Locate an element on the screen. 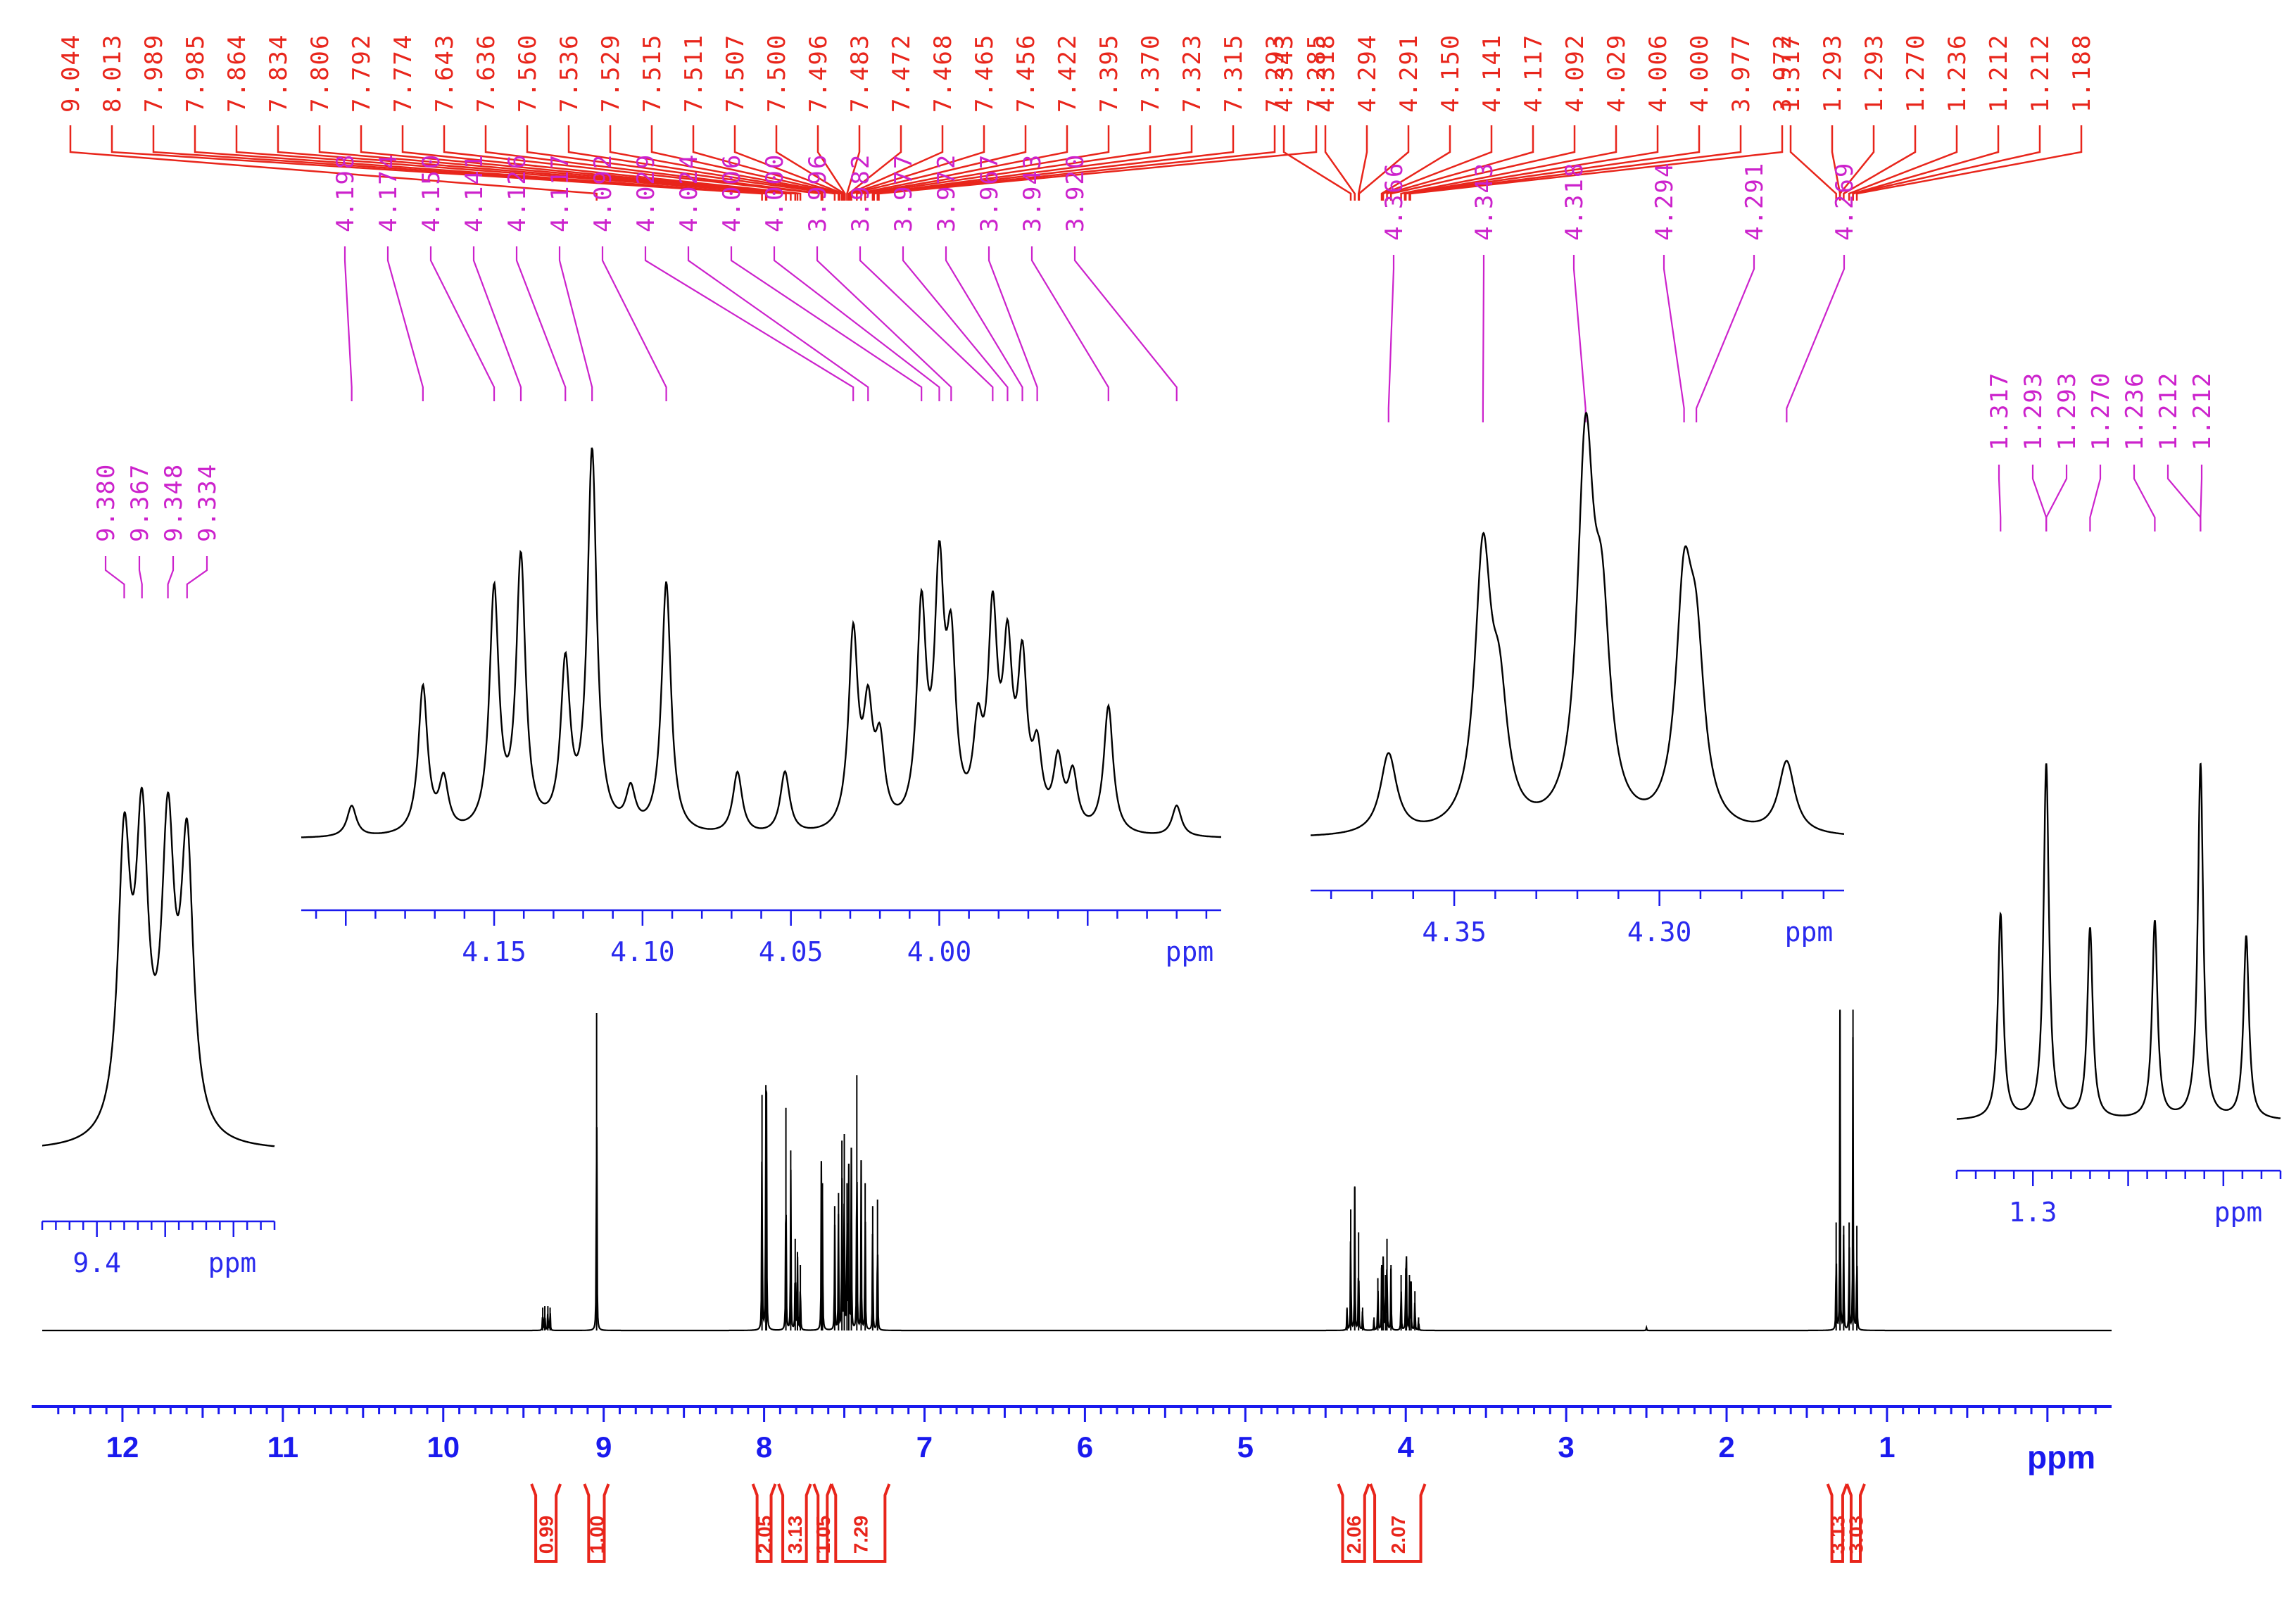 This screenshot has width=2296, height=1598. inset-peak-label: 4.029 is located at coordinates (646, 193).